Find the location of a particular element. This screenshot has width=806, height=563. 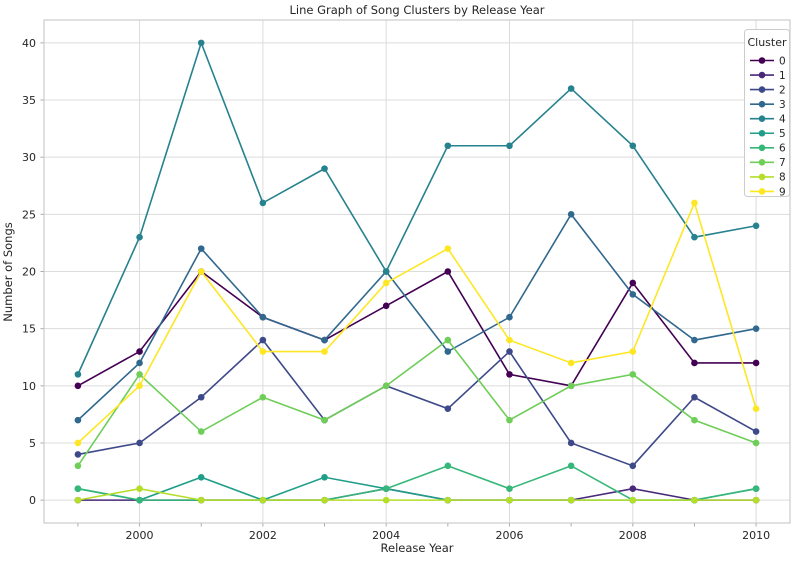

legend-label: 5 is located at coordinates (782, 134).